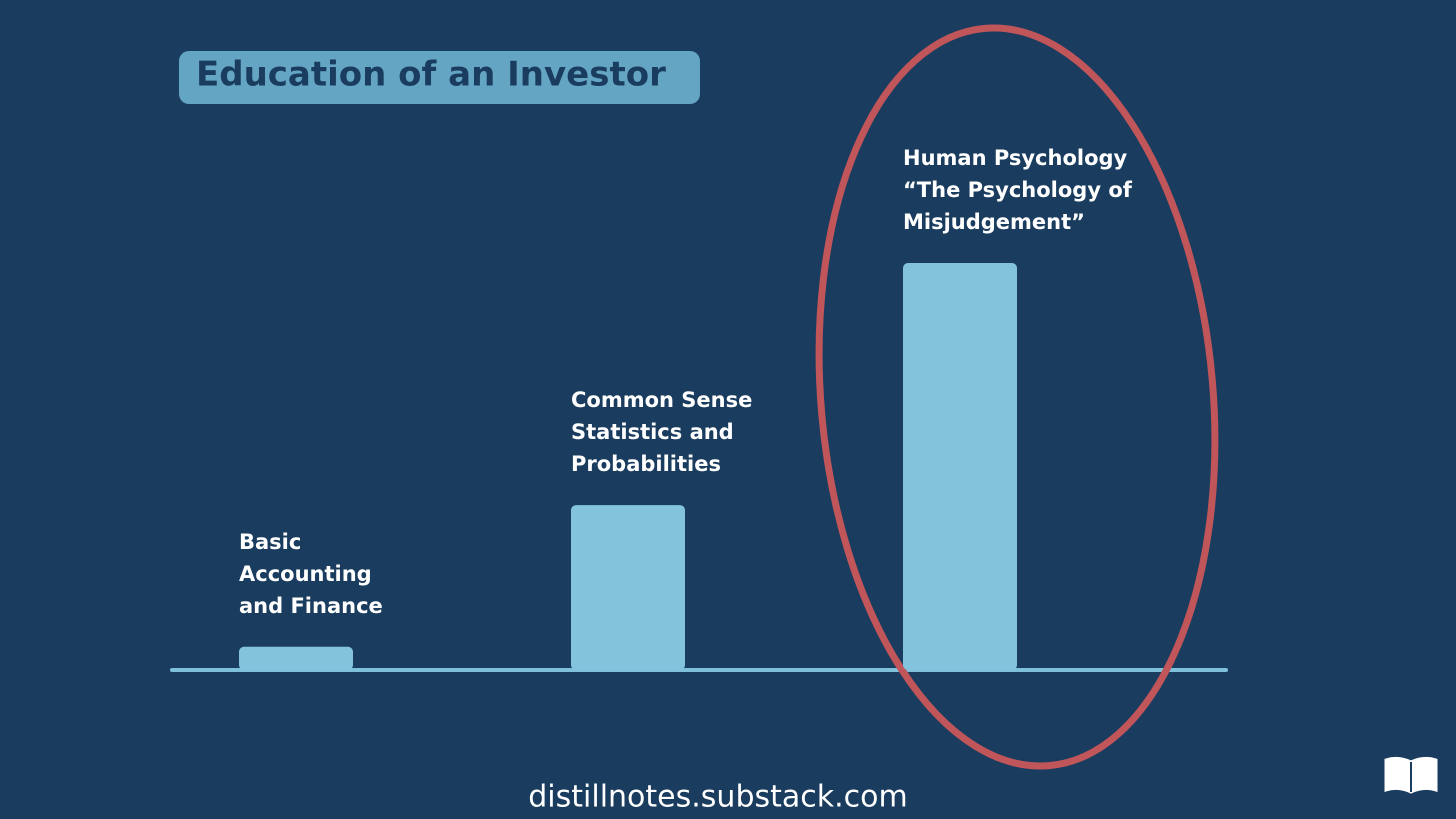 The image size is (1456, 819). What do you see at coordinates (994, 222) in the screenshot?
I see `category-label: Misjudgement”` at bounding box center [994, 222].